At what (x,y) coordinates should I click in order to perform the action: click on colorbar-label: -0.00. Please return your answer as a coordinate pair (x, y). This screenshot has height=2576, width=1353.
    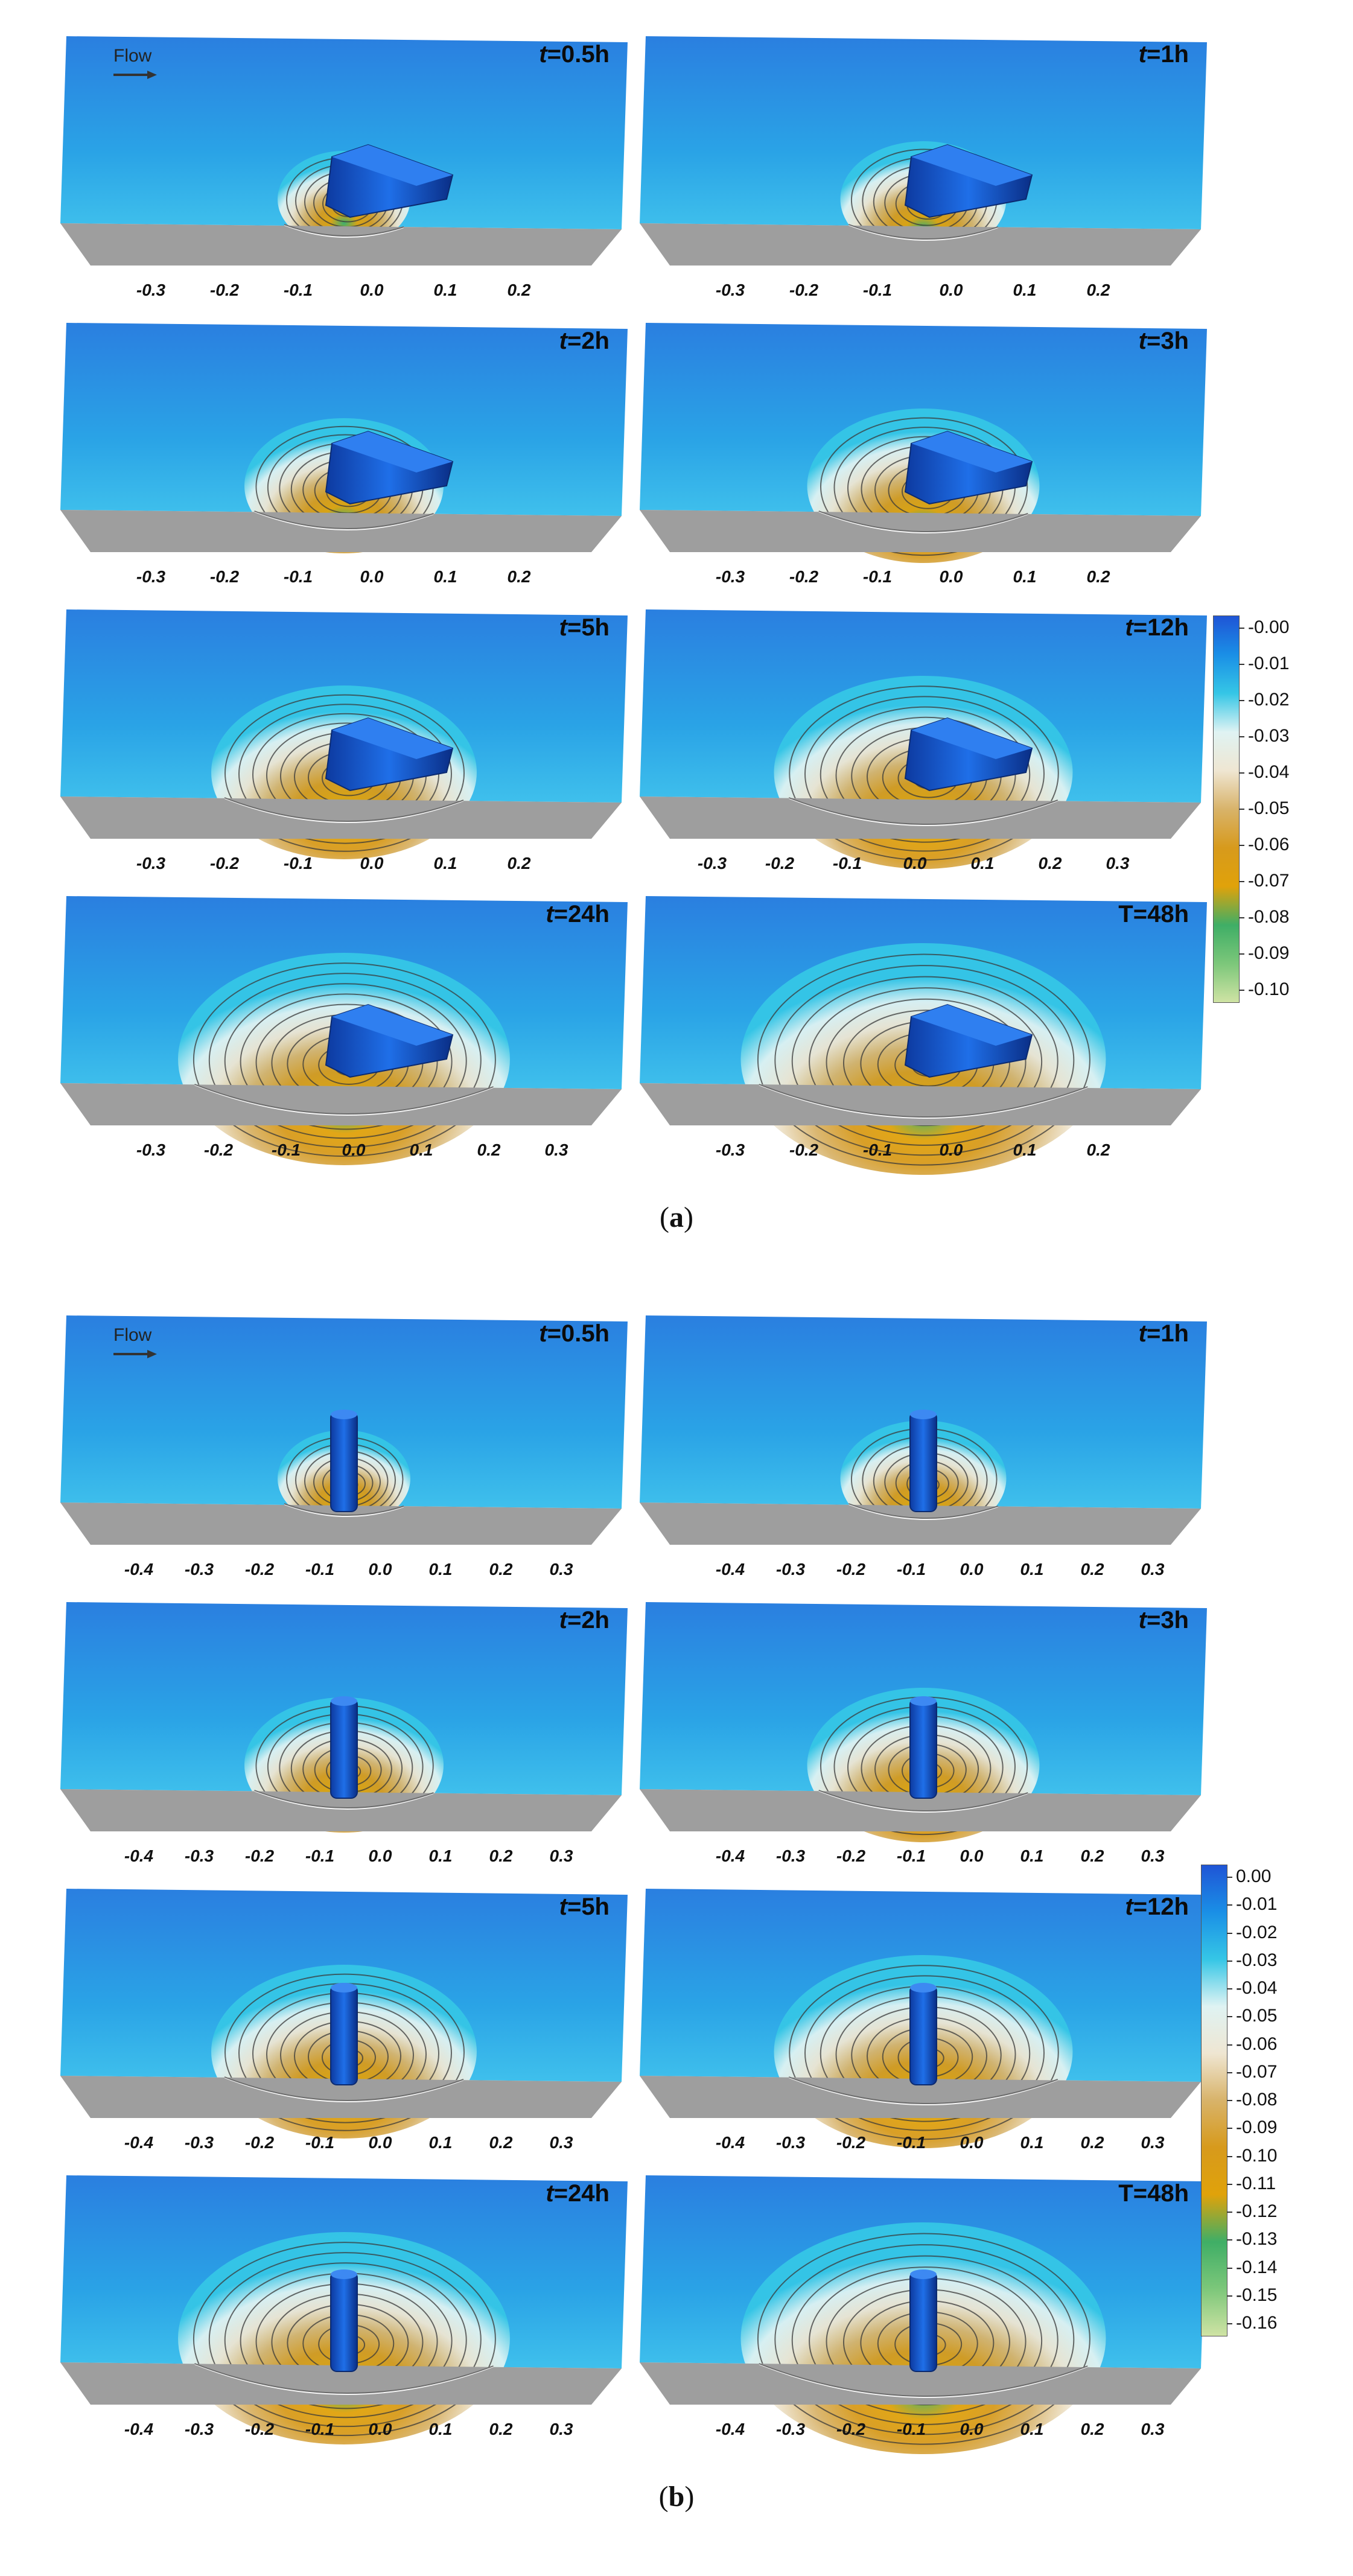
    Looking at the image, I should click on (1269, 627).